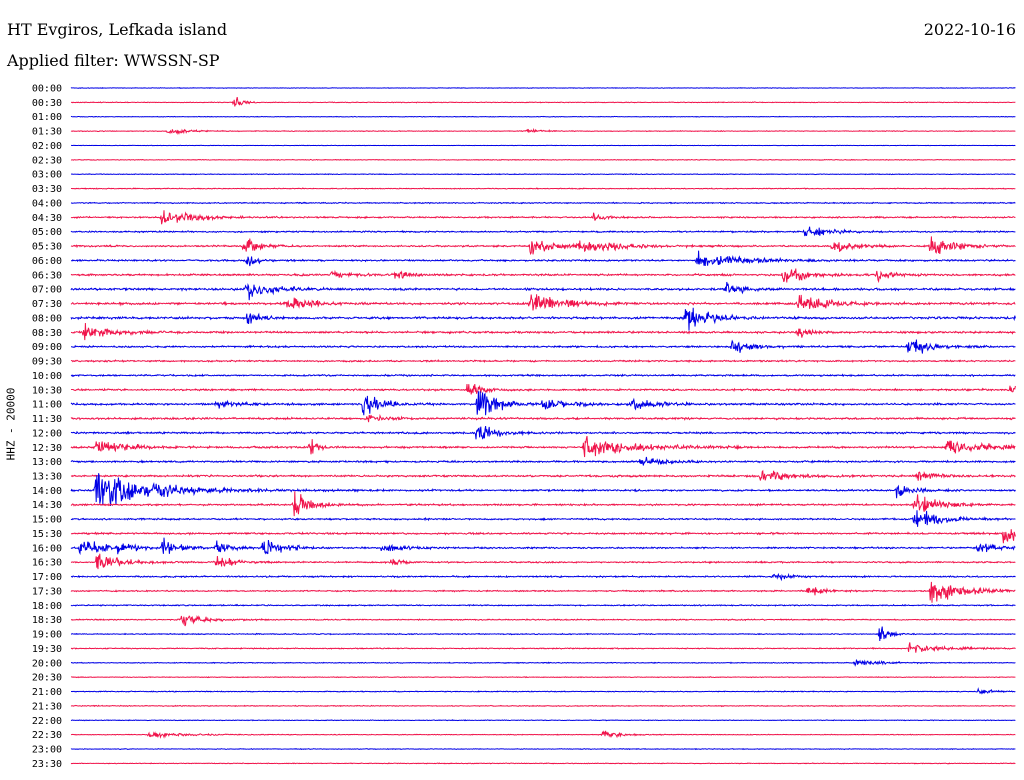 The width and height of the screenshot is (1024, 780). I want to click on row-time-label: 02:30, so click(47, 160).